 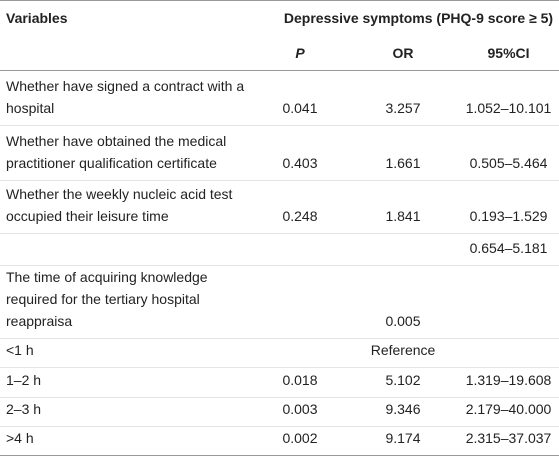 I want to click on table-row: >4 h 0.002 9.174 2.315–37.037, so click(x=279, y=441).